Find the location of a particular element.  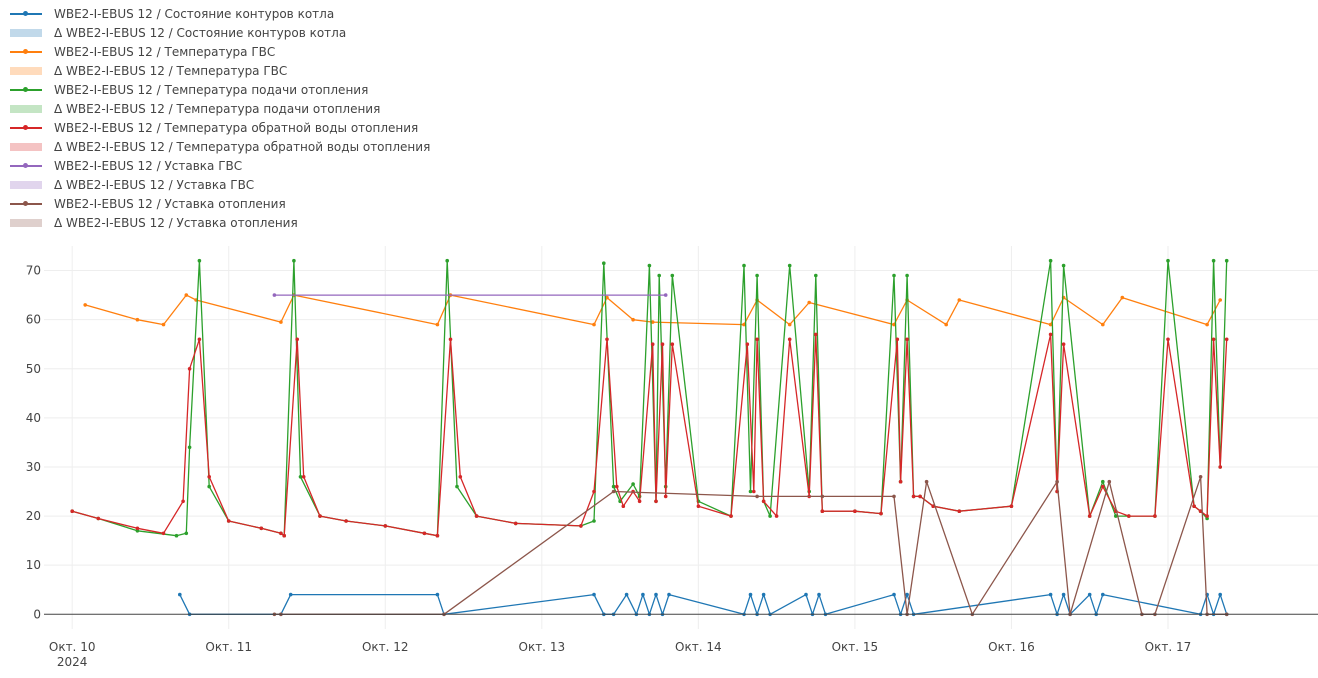

y-tick-label: 60 is located at coordinates (33, 320).